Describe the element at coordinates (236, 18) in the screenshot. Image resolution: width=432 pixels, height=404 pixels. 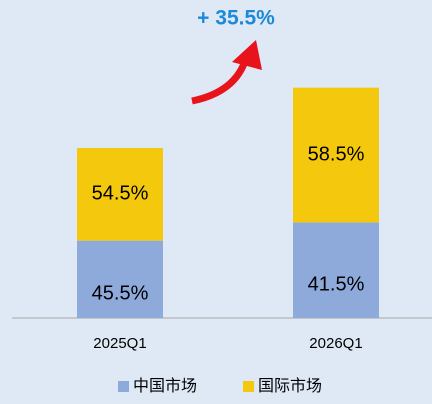
I see `growth-annotation: + 35.5%` at that location.